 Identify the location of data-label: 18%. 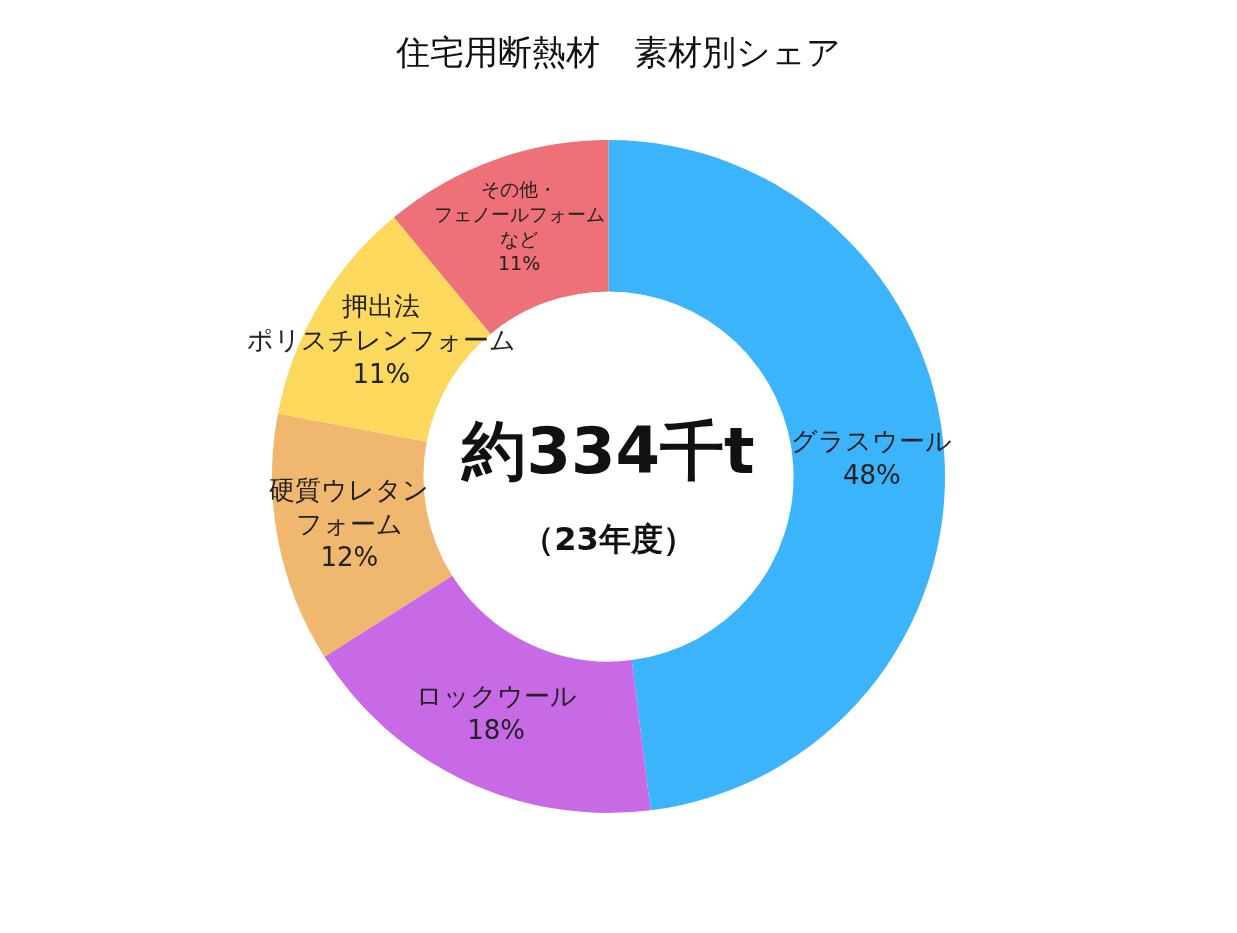
(496, 729).